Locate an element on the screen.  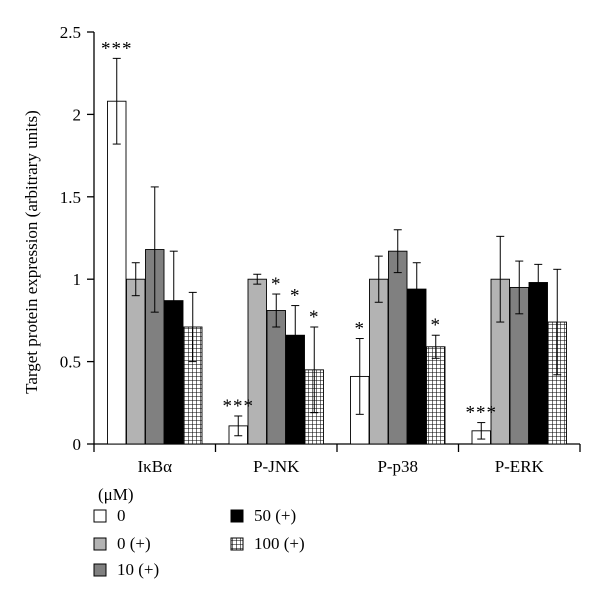
legend-label-2: 10 (+) is located at coordinates (138, 569).